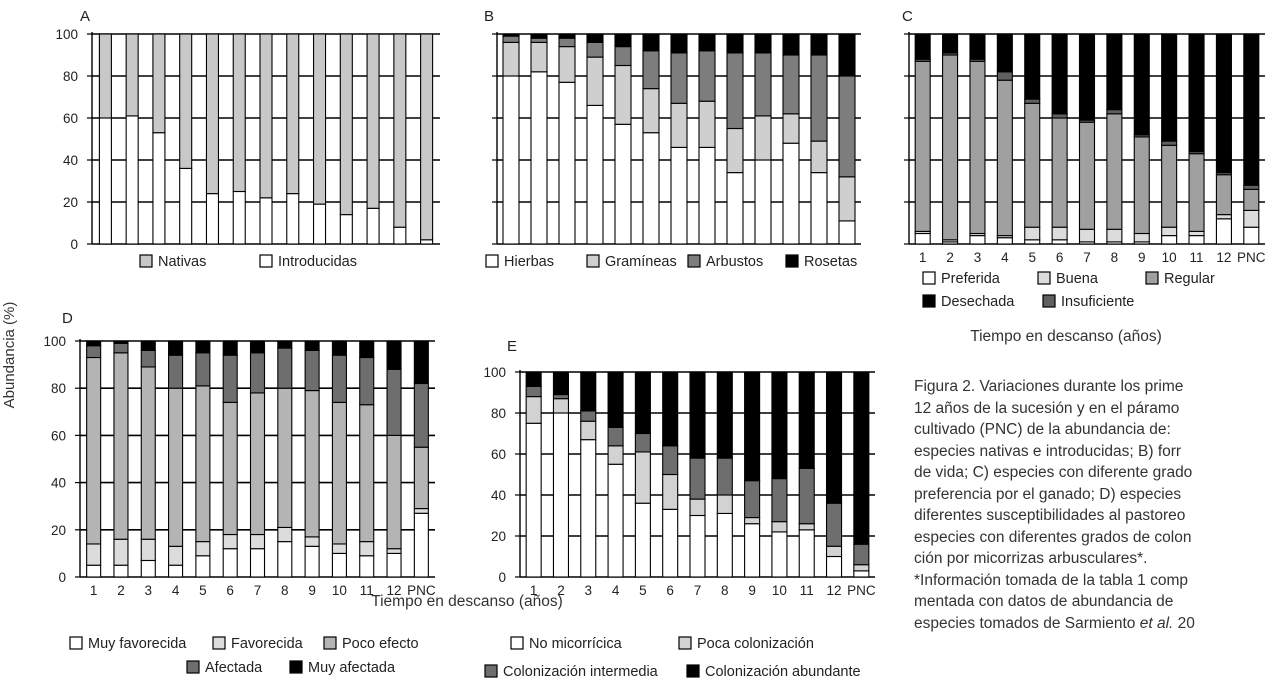 The width and height of the screenshot is (1282, 693). Describe the element at coordinates (285, 590) in the screenshot. I see `x-tick-label: 8` at that location.